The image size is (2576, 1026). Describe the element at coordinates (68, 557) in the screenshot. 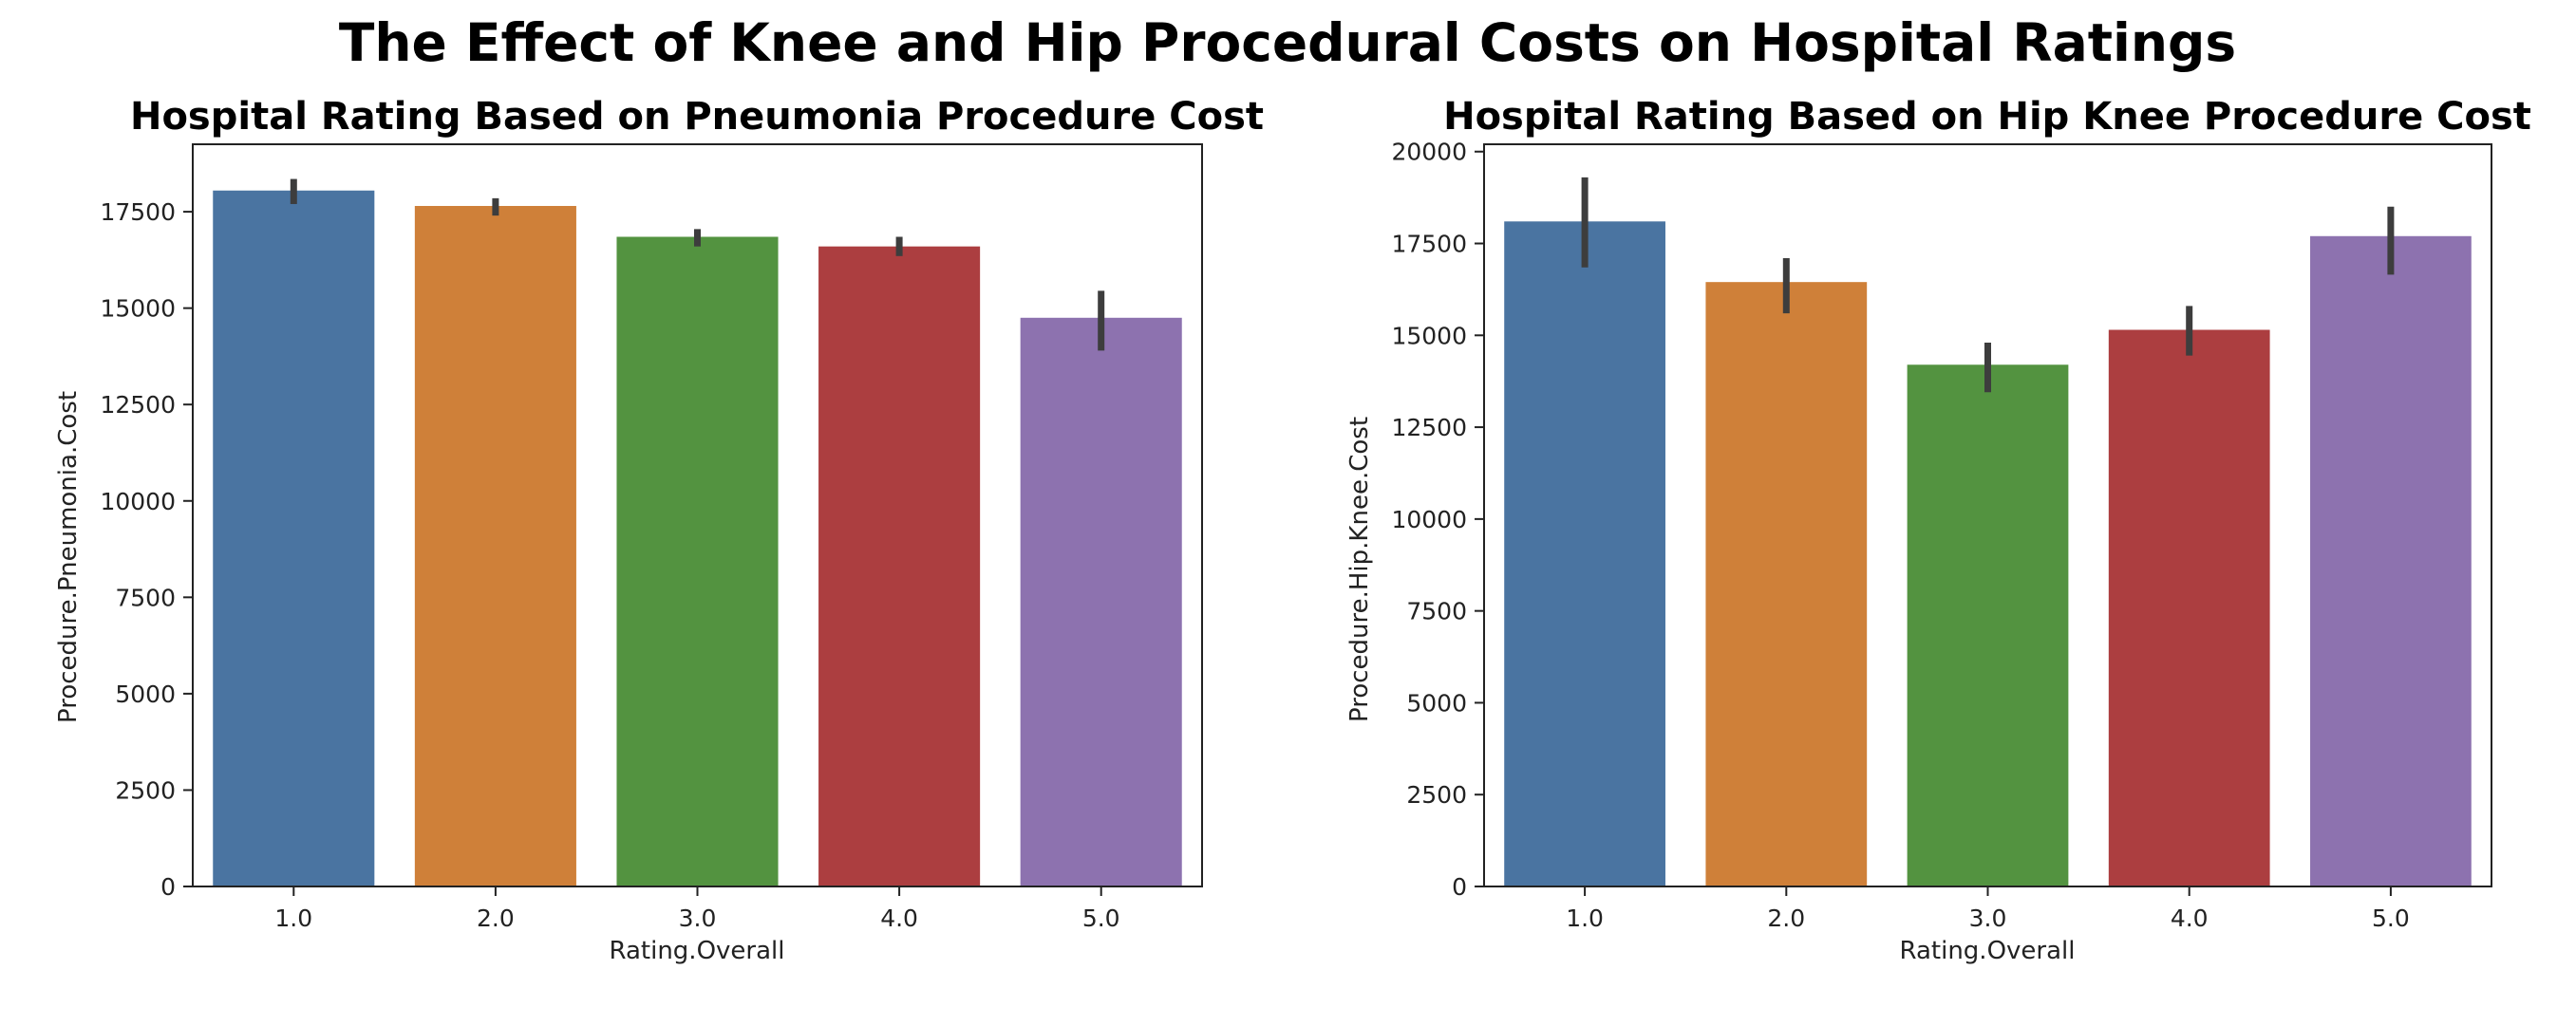

I see `y-axis-label: Procedure.Pneumonia.Cost` at that location.